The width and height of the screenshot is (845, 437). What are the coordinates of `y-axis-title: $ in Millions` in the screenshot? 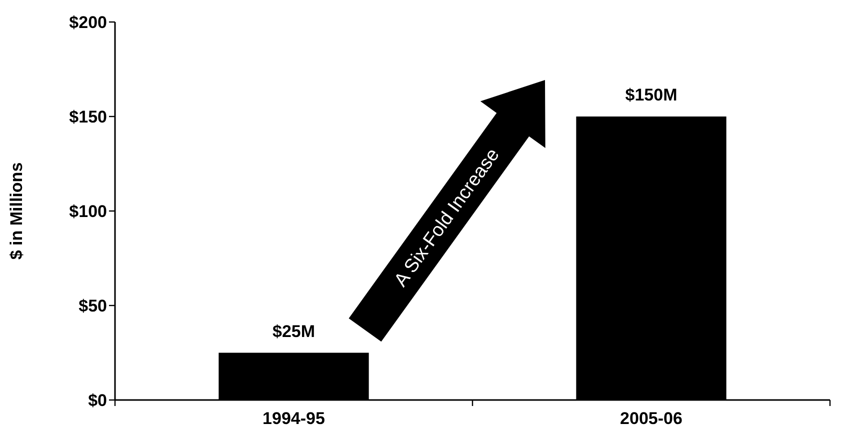 It's located at (16, 211).